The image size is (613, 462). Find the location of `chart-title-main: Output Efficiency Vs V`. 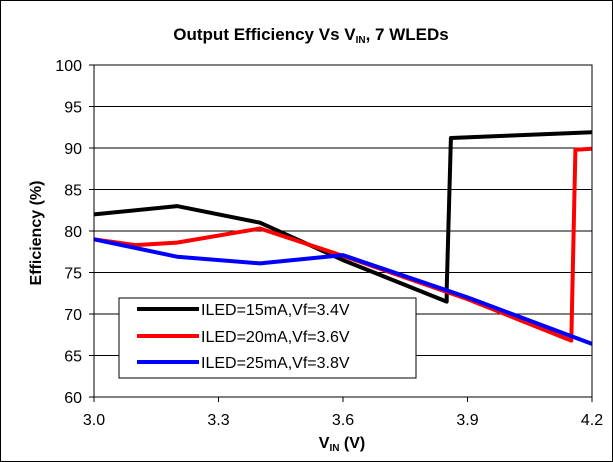

chart-title-main: Output Efficiency Vs V is located at coordinates (264, 34).